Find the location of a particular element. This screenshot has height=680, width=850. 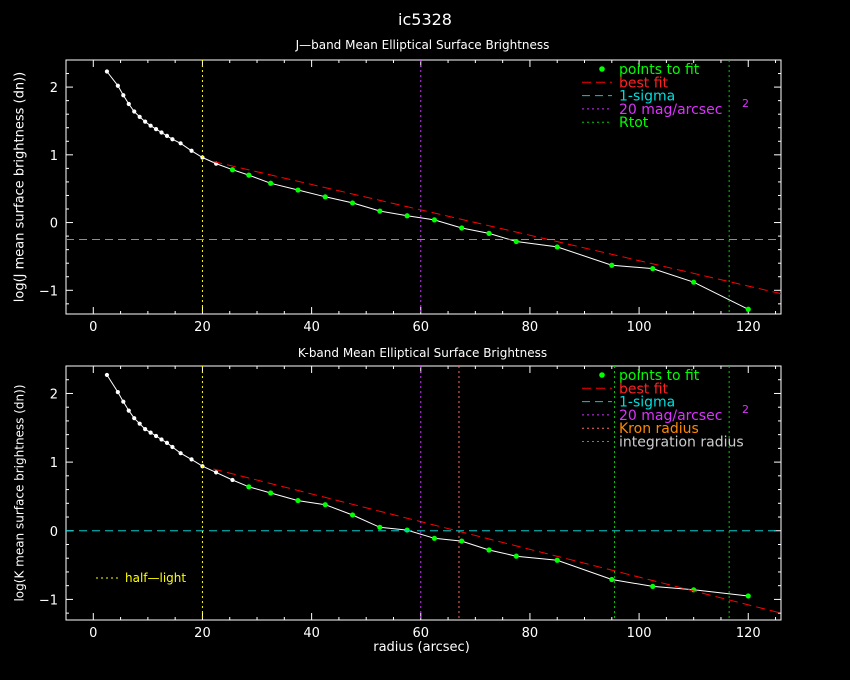

legend-label: Rtot is located at coordinates (634, 123).